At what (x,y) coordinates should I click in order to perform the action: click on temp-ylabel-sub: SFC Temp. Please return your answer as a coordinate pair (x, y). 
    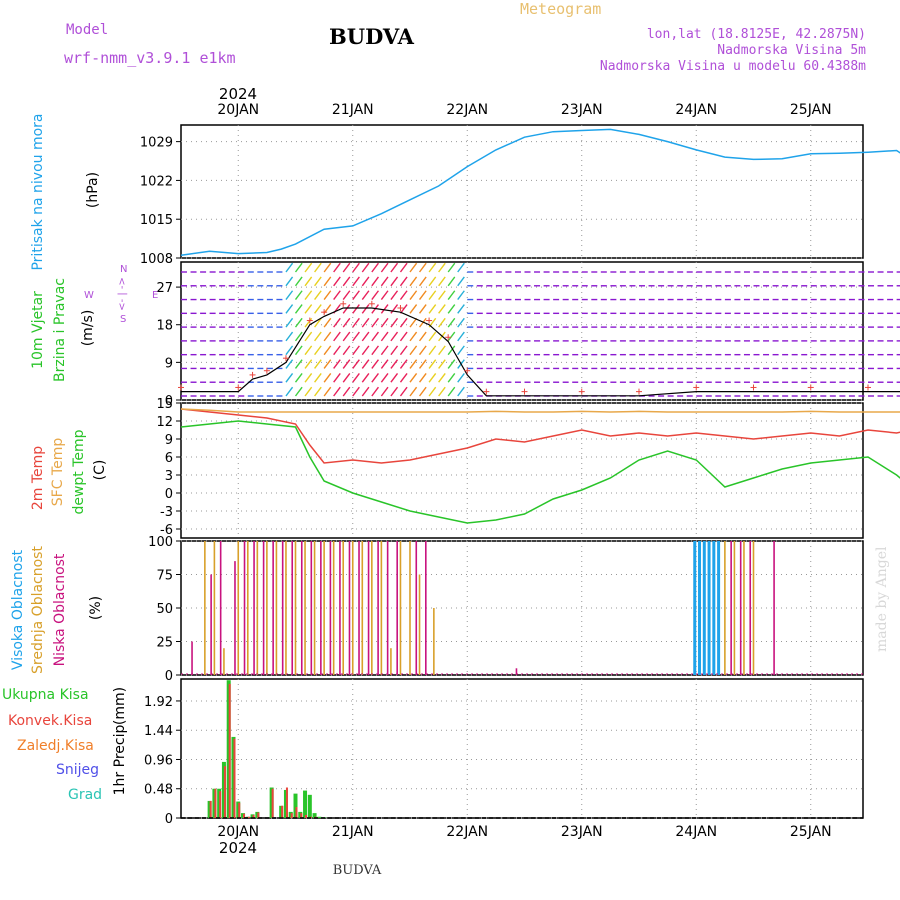
    Looking at the image, I should click on (58, 472).